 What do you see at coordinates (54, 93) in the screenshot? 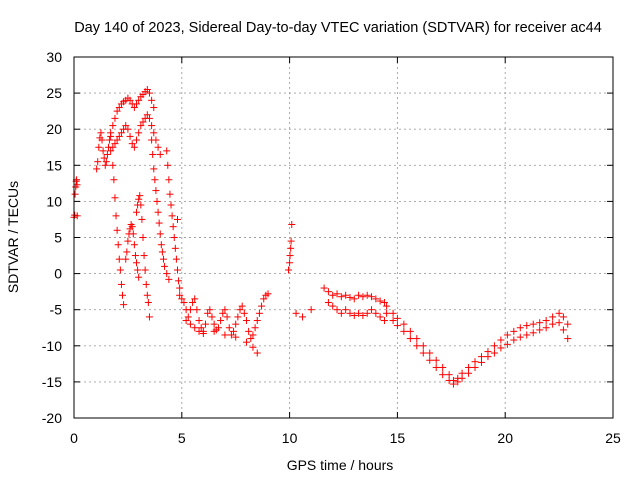
I see `y-tick-label: 25` at bounding box center [54, 93].